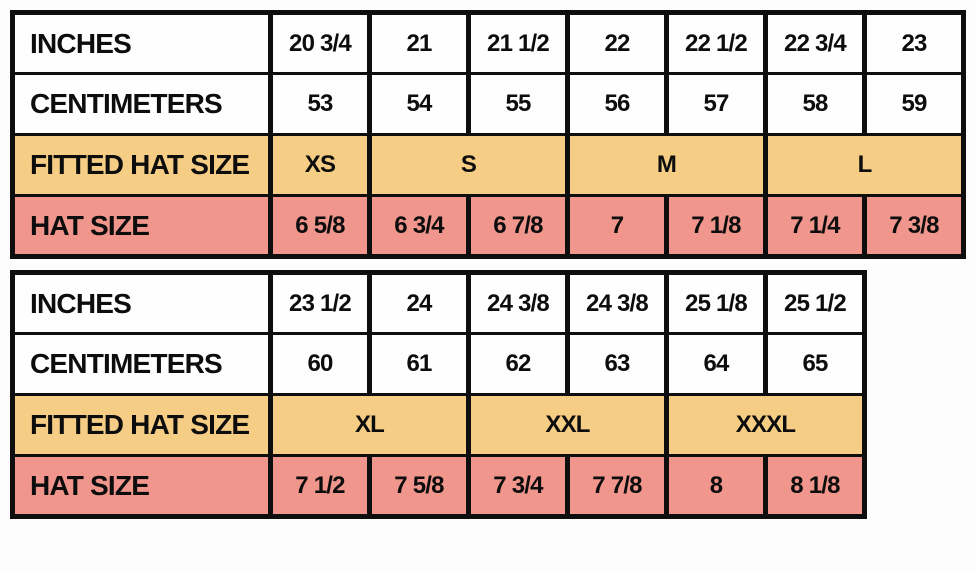  I want to click on table-row-inches: INCHES 20 3/4 21 21 1/2 22 22 1/2 22 3/4 23, so click(488, 43).